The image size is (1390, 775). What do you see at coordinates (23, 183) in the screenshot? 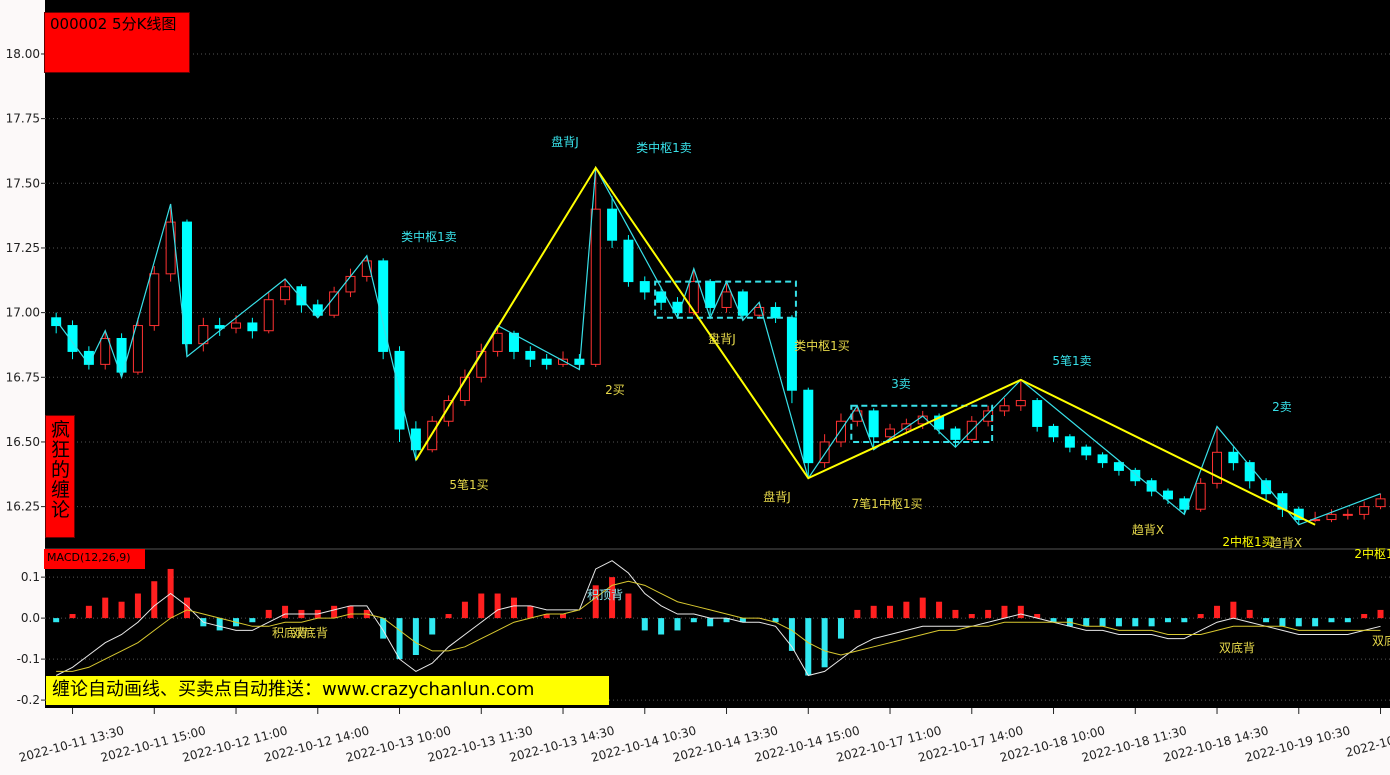
I see `y-tick-label: 17.50` at bounding box center [23, 183].